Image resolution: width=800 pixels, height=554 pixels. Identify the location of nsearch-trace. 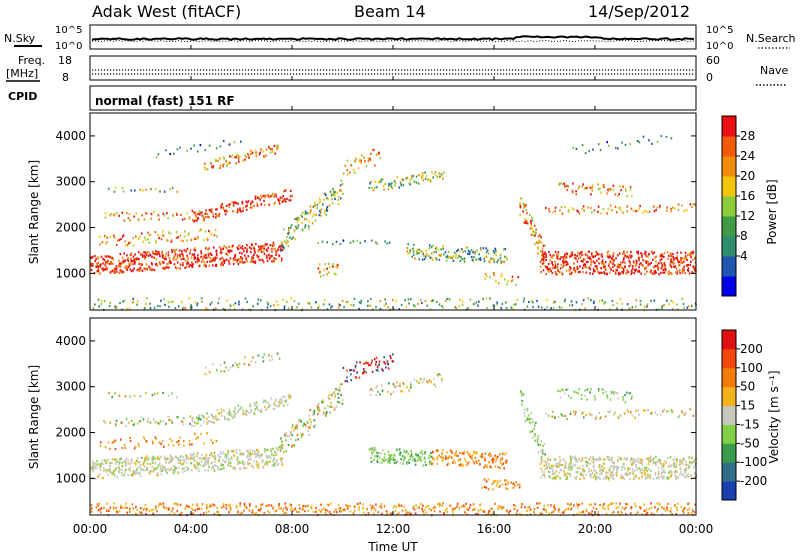
(393, 41).